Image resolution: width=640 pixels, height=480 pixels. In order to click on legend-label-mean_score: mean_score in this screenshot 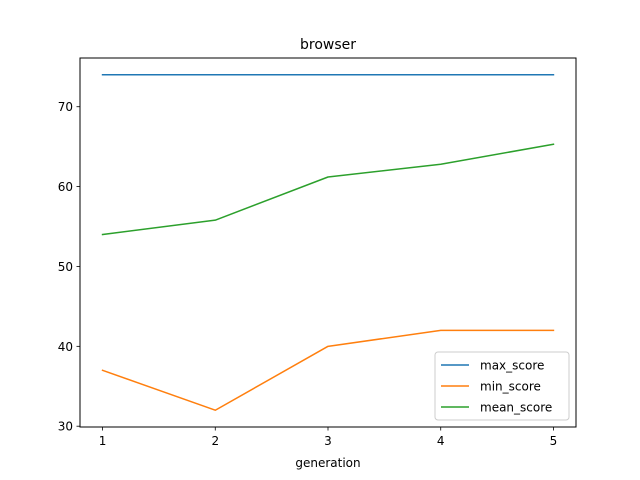, I will do `click(516, 408)`.